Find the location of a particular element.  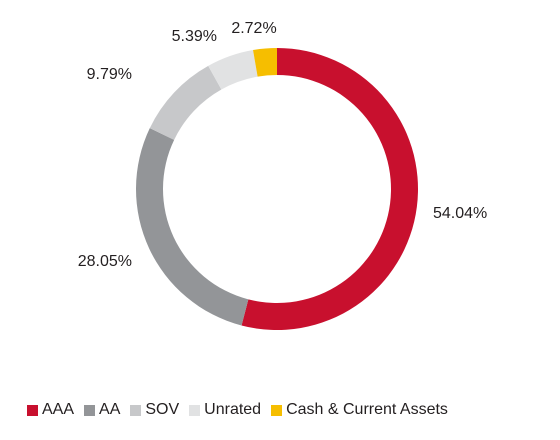

legend-label: Cash & Current Assets is located at coordinates (367, 409).